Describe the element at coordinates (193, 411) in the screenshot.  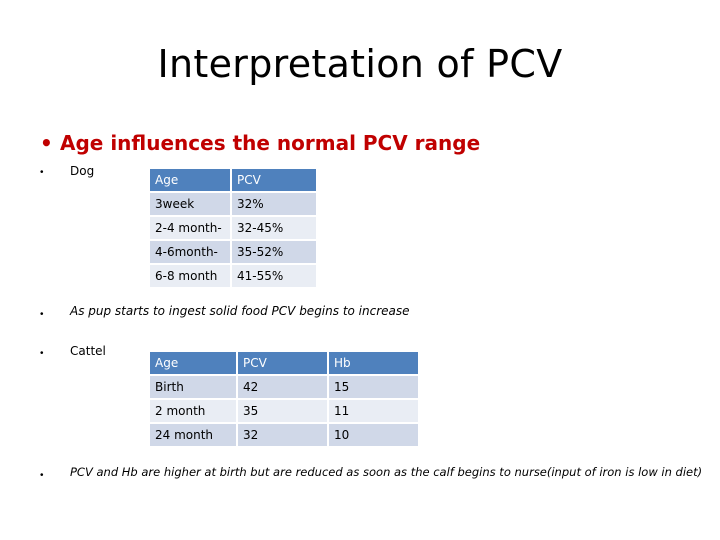
I see `table-cell: 2 month` at that location.